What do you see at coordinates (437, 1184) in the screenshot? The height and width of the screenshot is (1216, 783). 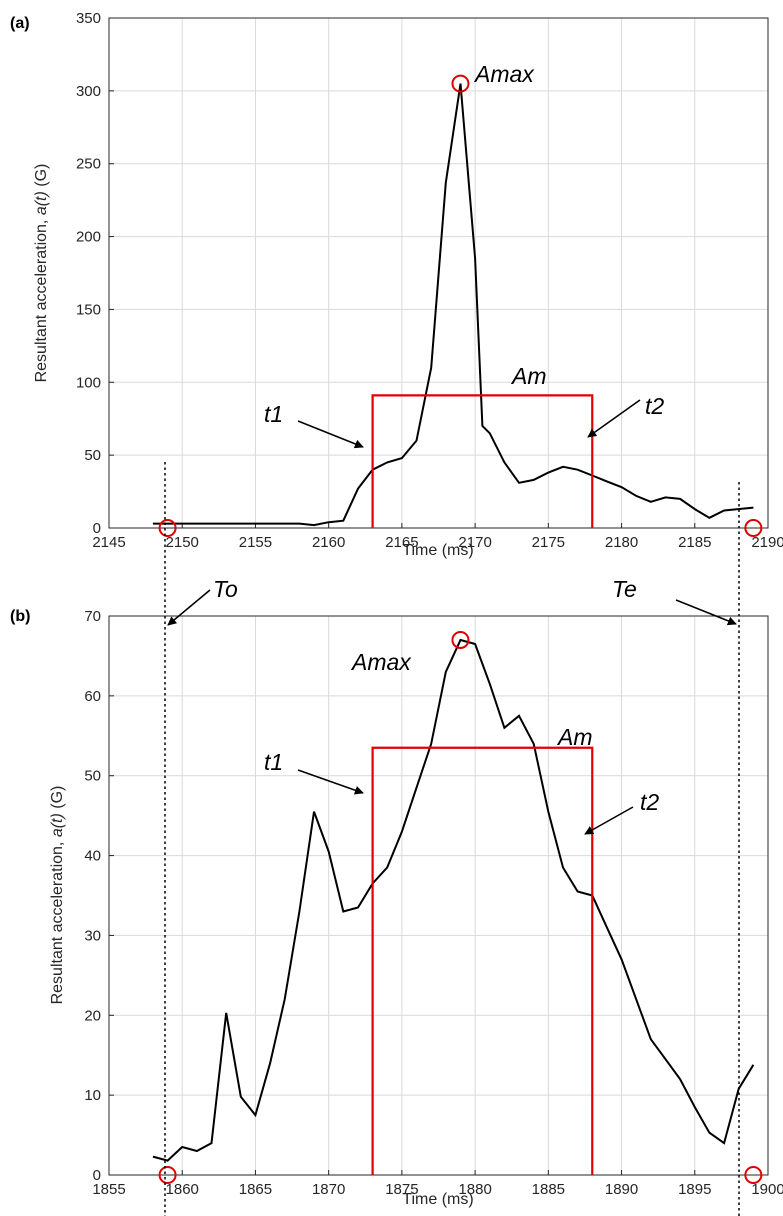 I see `panel-b-x-ticks: 1855 1860 1865 1870 1875 1880 1885 1890 1895 1900` at bounding box center [437, 1184].